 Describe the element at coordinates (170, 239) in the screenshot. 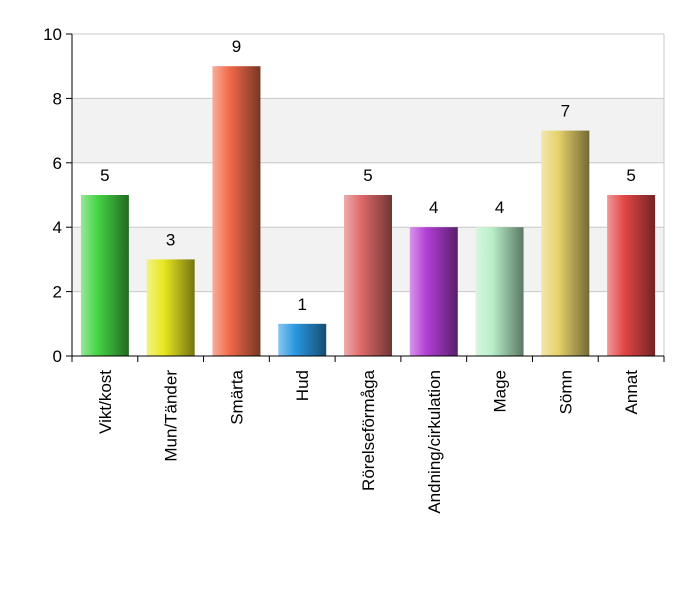

I see `value-label: 3` at that location.